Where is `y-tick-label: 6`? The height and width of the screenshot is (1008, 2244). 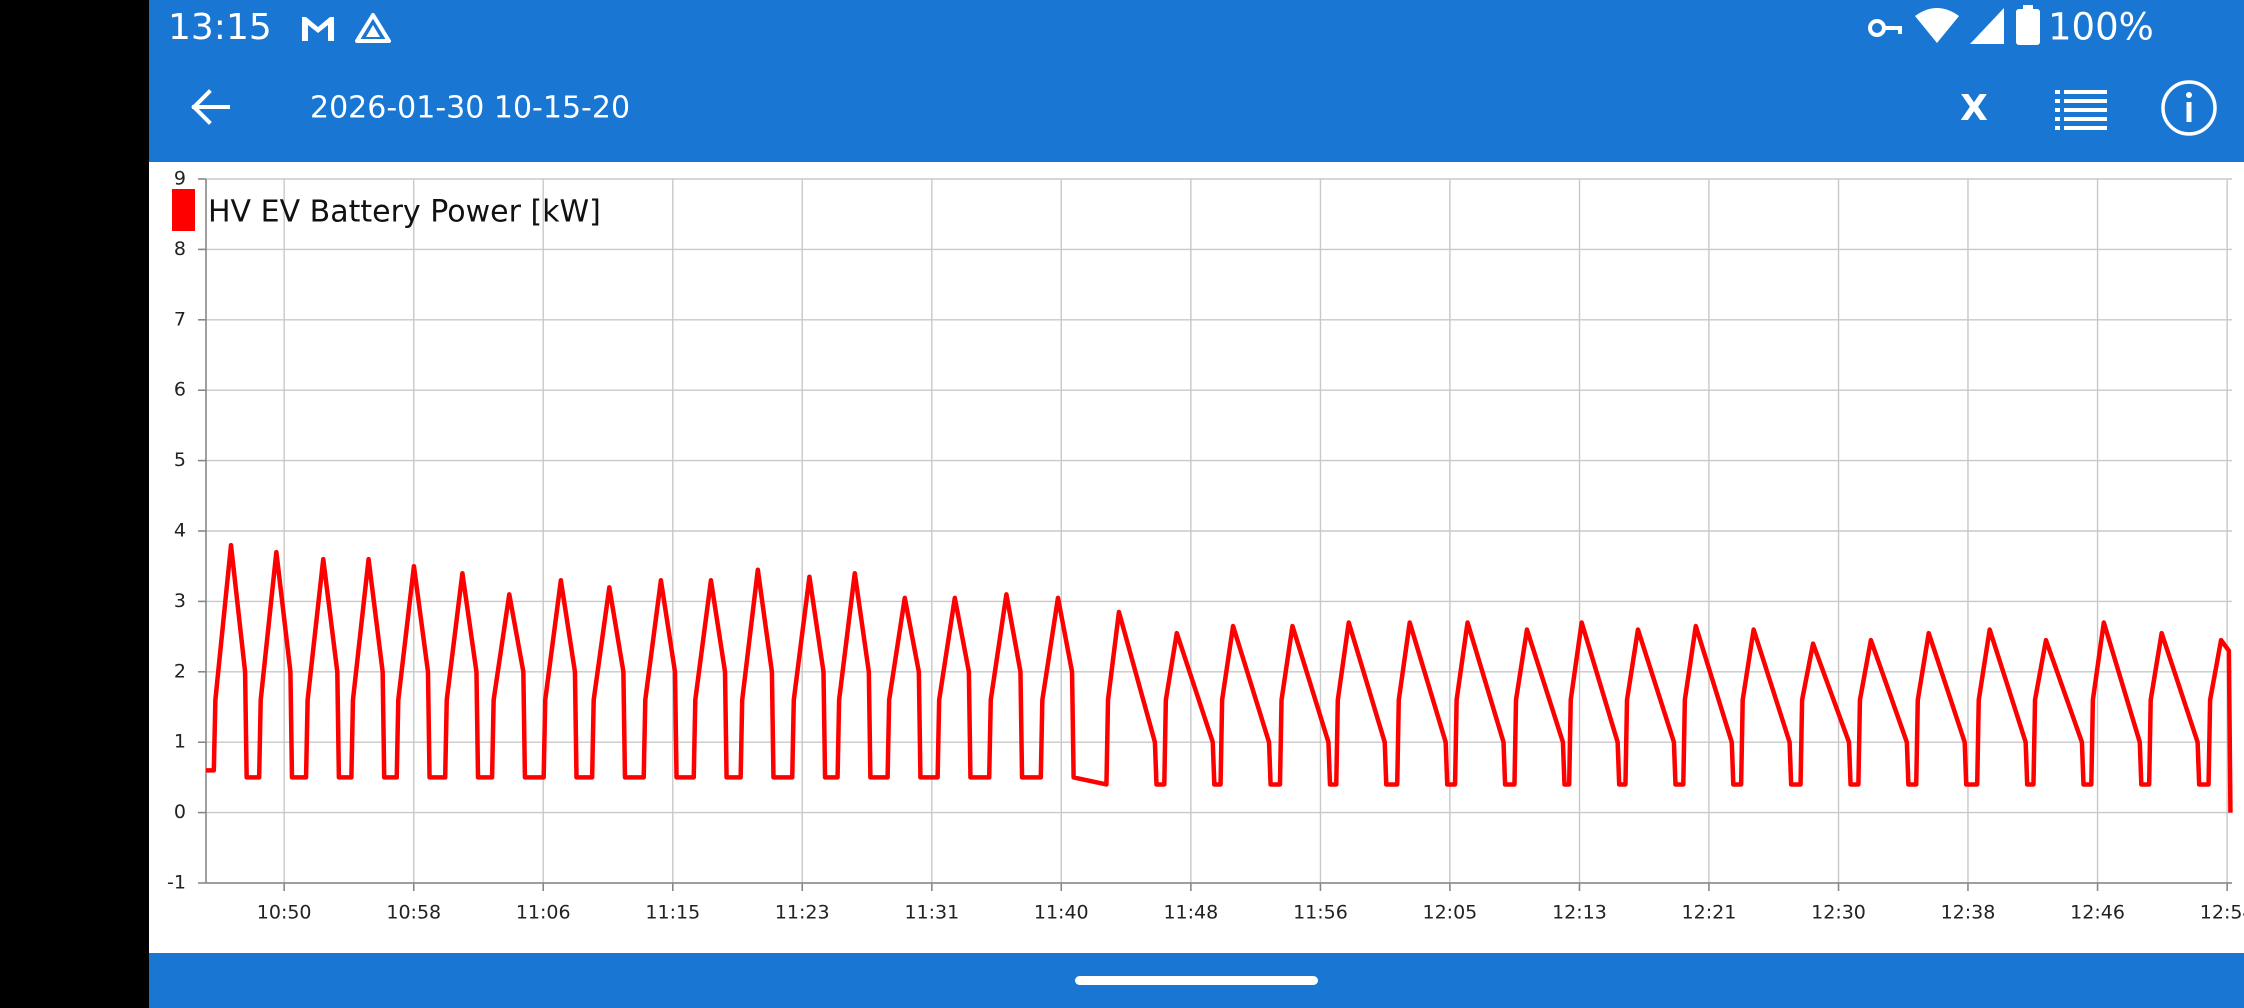 y-tick-label: 6 is located at coordinates (180, 390).